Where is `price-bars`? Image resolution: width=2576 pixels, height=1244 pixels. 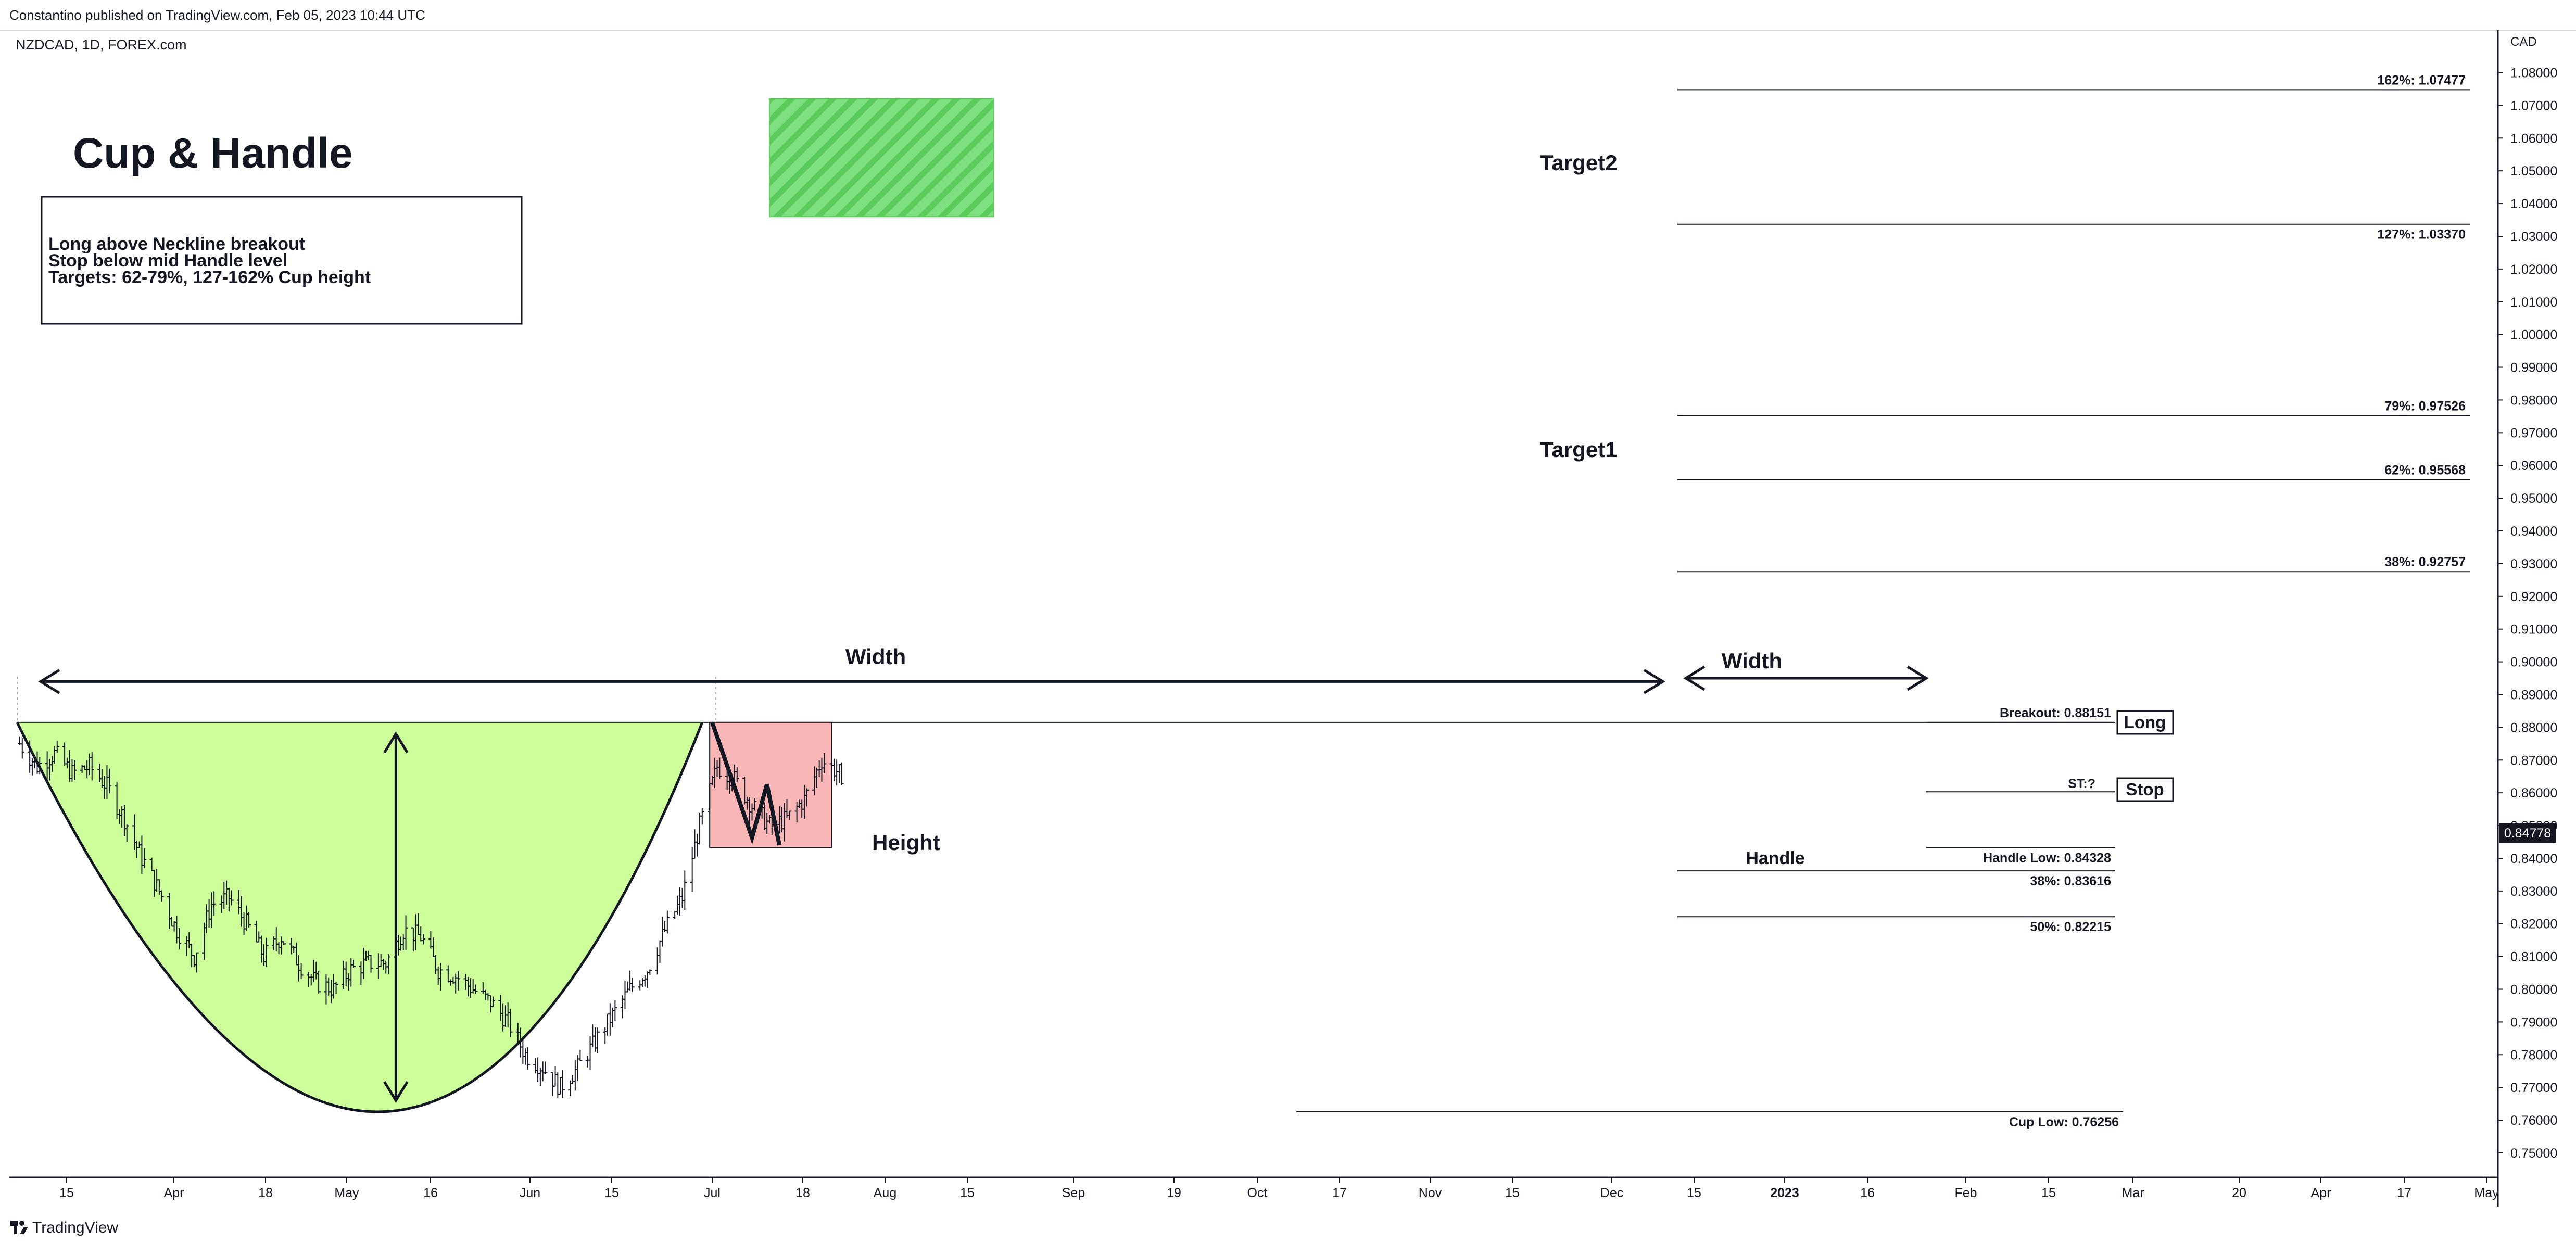
price-bars is located at coordinates (431, 917).